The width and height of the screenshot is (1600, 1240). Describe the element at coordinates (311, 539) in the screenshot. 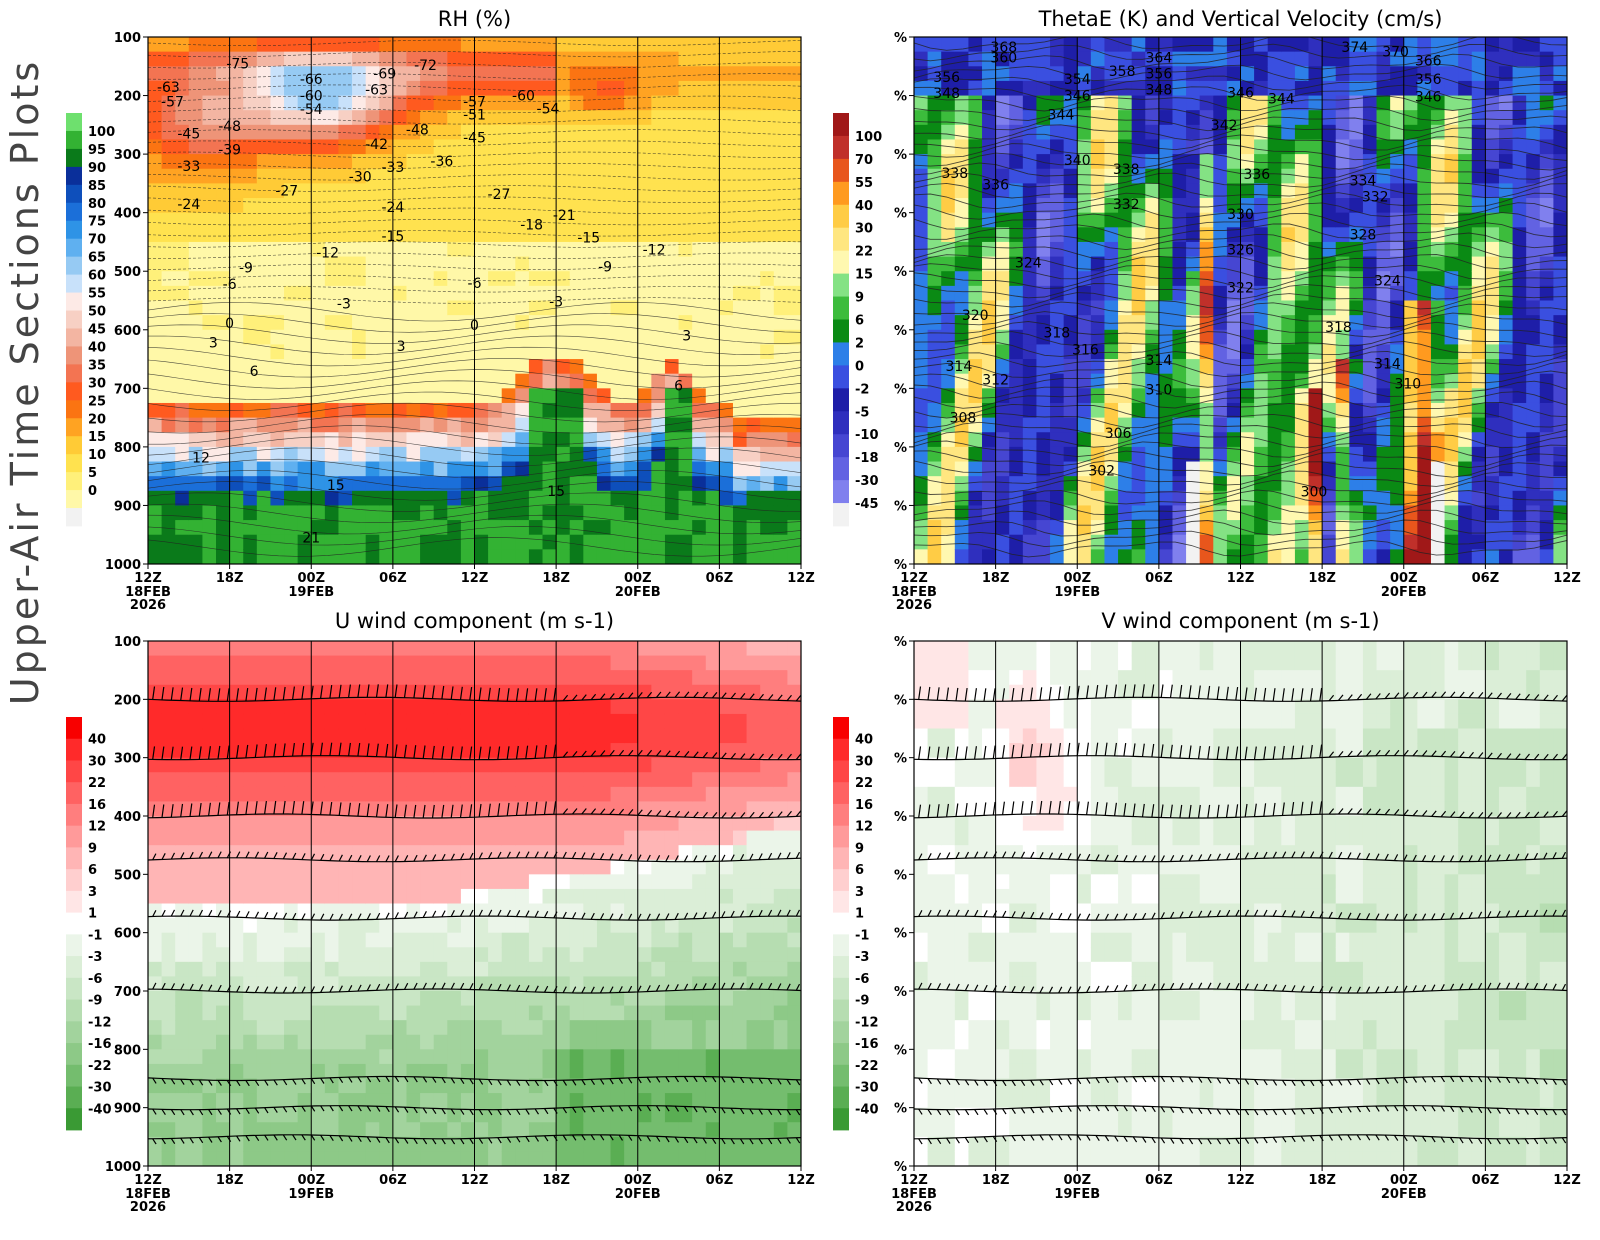

I see `contour-label: 21` at that location.